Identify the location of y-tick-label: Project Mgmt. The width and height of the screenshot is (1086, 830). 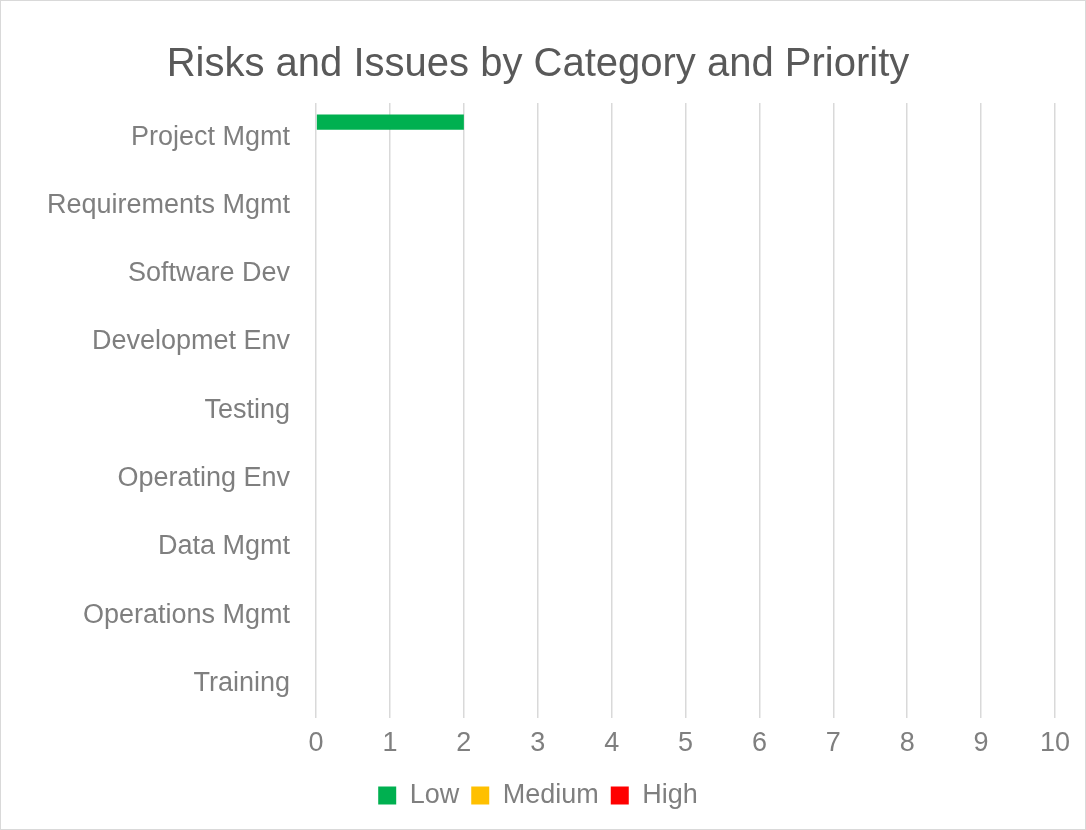
(211, 135).